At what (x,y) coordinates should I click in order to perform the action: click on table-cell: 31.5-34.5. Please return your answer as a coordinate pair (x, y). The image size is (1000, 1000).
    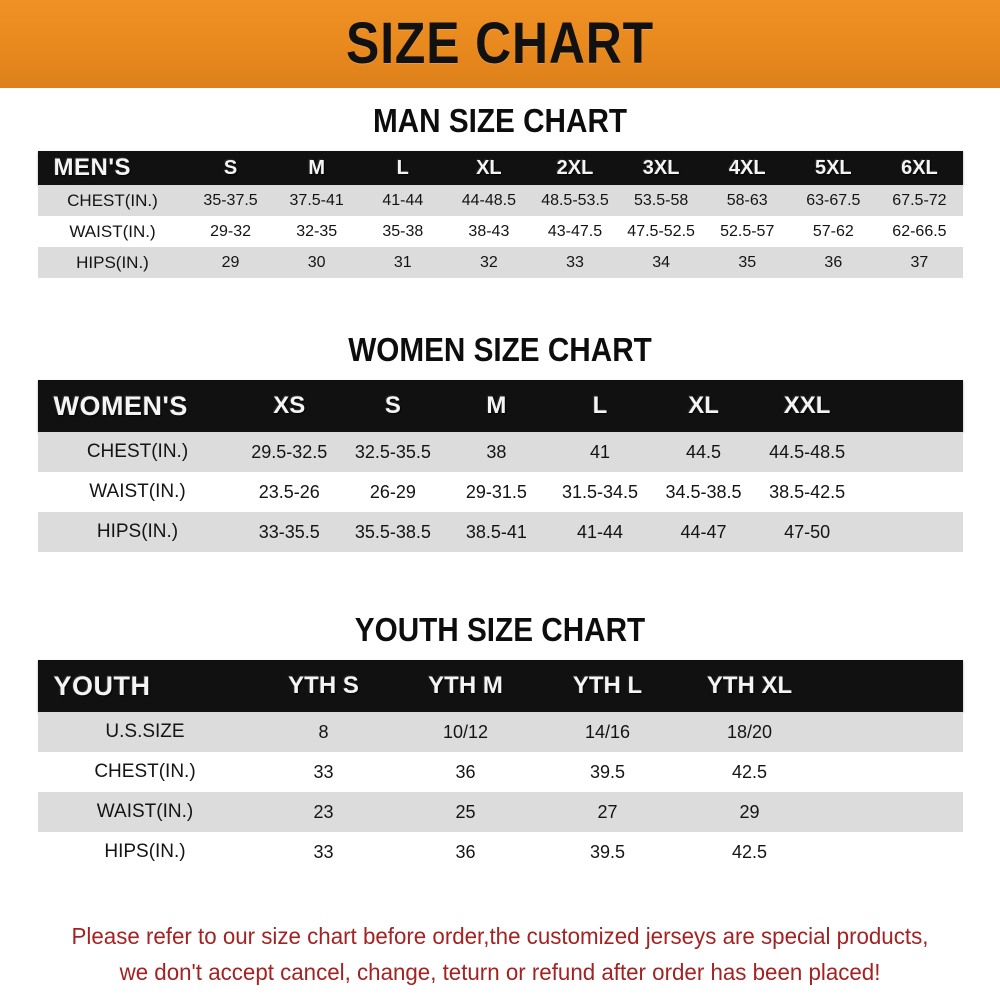
    Looking at the image, I should click on (599, 491).